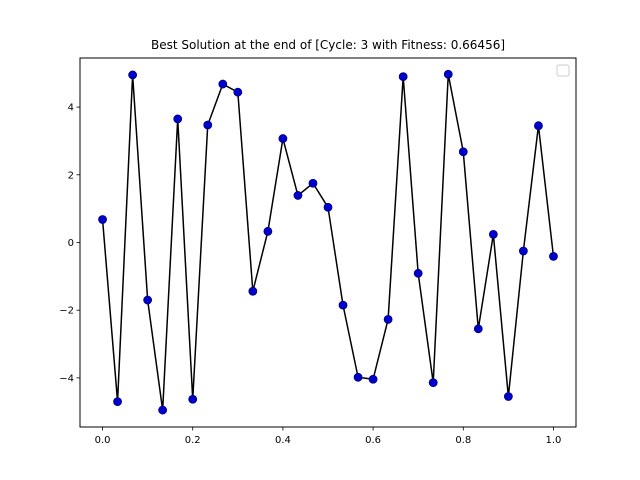 This screenshot has width=640, height=480. Describe the element at coordinates (373, 440) in the screenshot. I see `x-tick-label: 0.6` at that location.